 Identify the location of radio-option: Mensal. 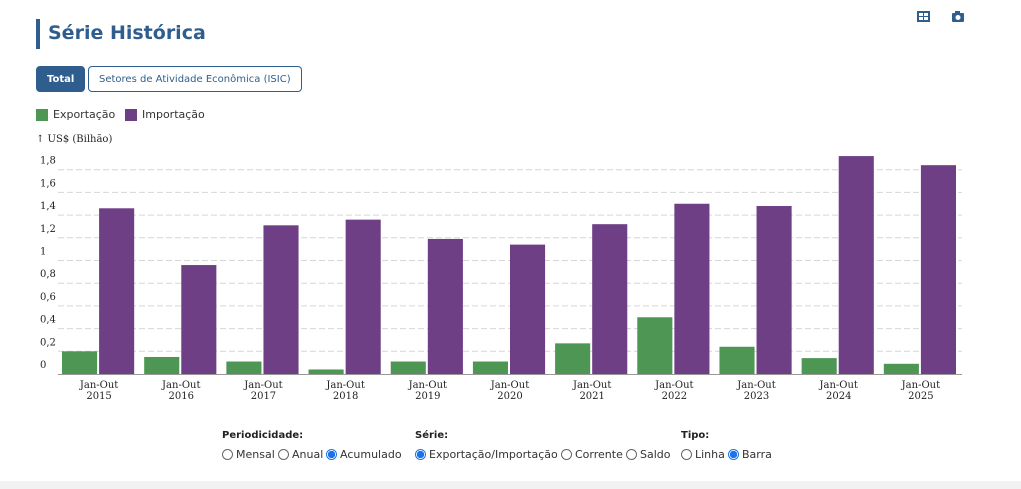
(248, 454).